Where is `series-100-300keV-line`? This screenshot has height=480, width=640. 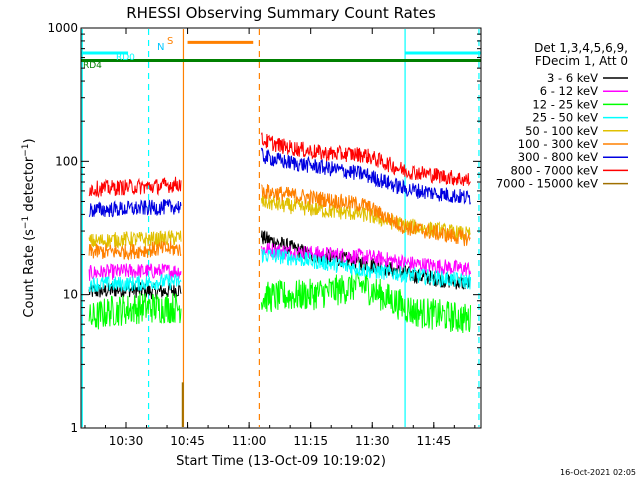
series-100-300keV-line is located at coordinates (279, 222).